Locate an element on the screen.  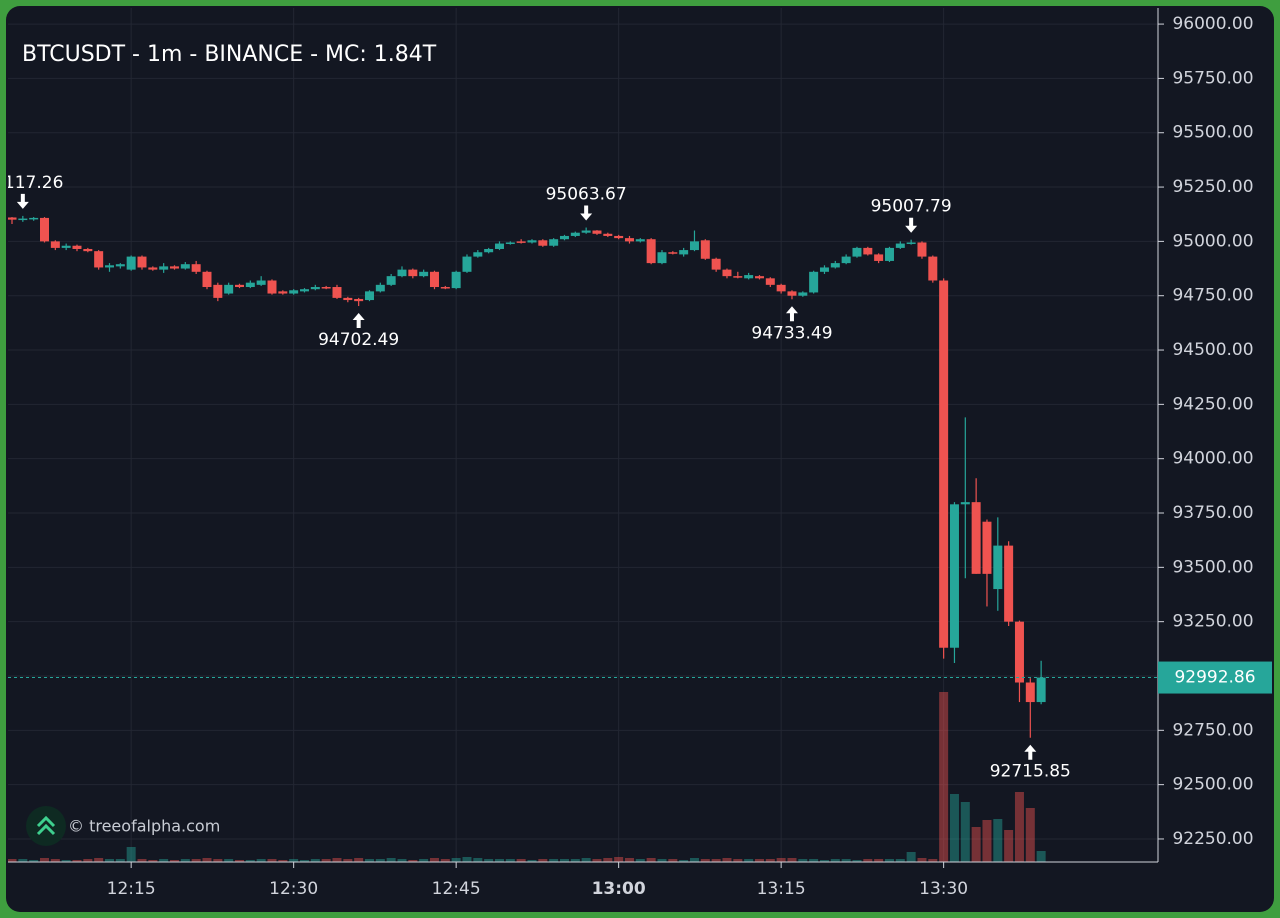
y-tick-label: 92500.00 is located at coordinates (1212, 785).